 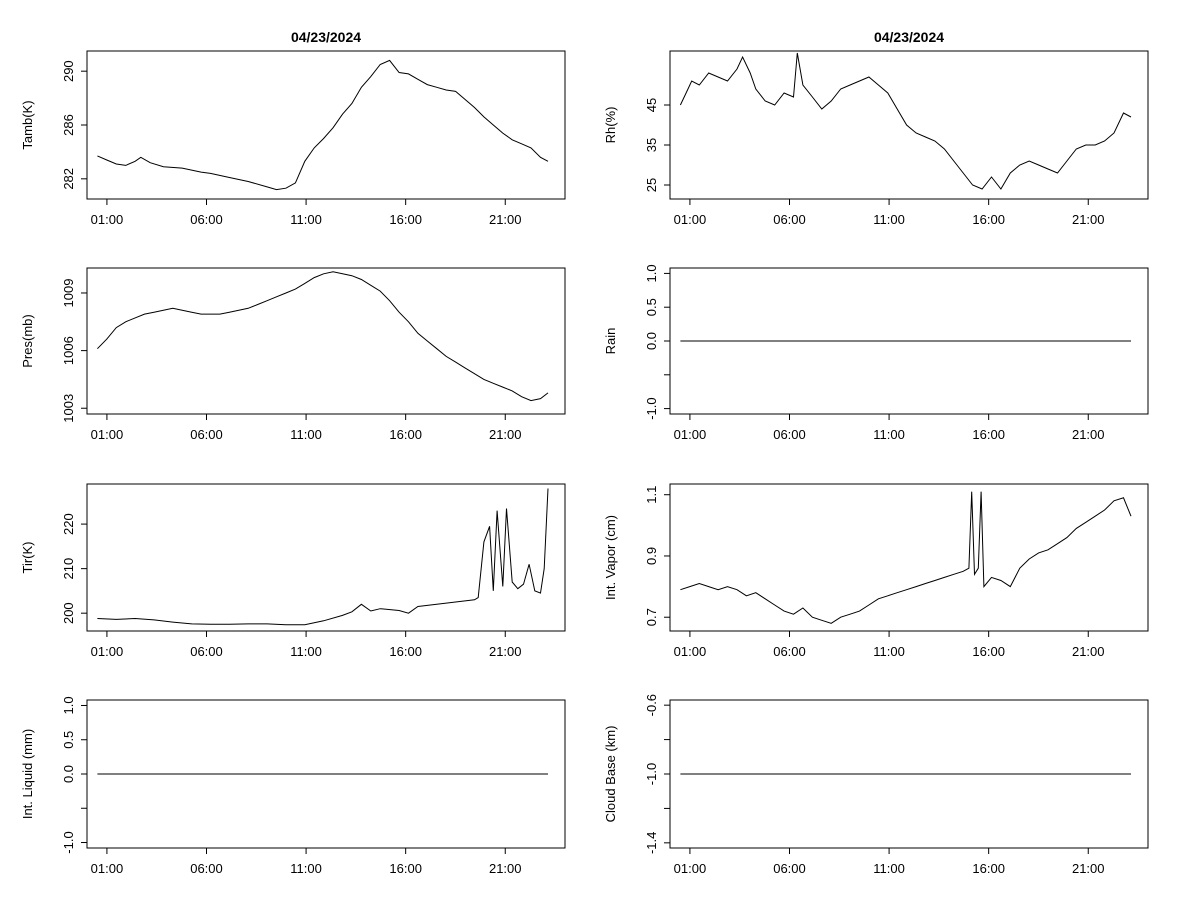 What do you see at coordinates (68, 408) in the screenshot?
I see `y-tick-label: 1003` at bounding box center [68, 408].